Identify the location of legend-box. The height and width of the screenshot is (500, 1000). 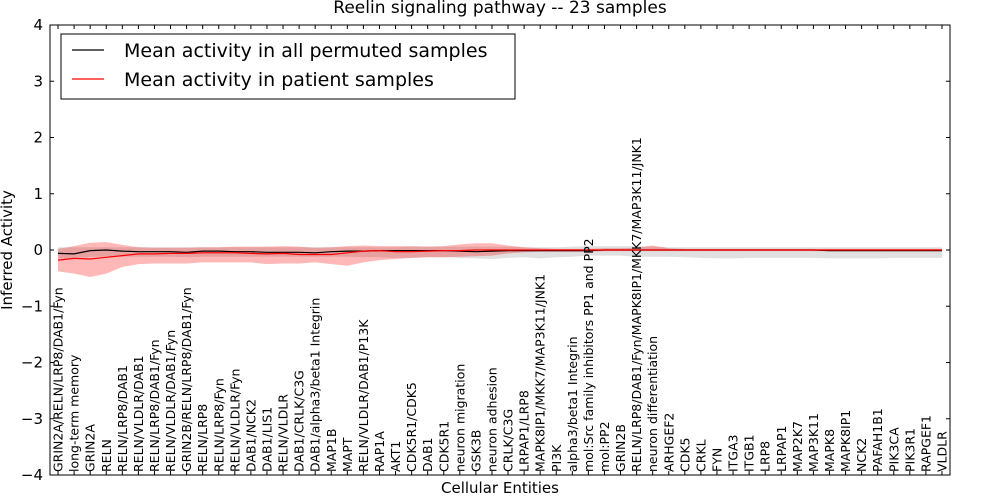
(288, 66).